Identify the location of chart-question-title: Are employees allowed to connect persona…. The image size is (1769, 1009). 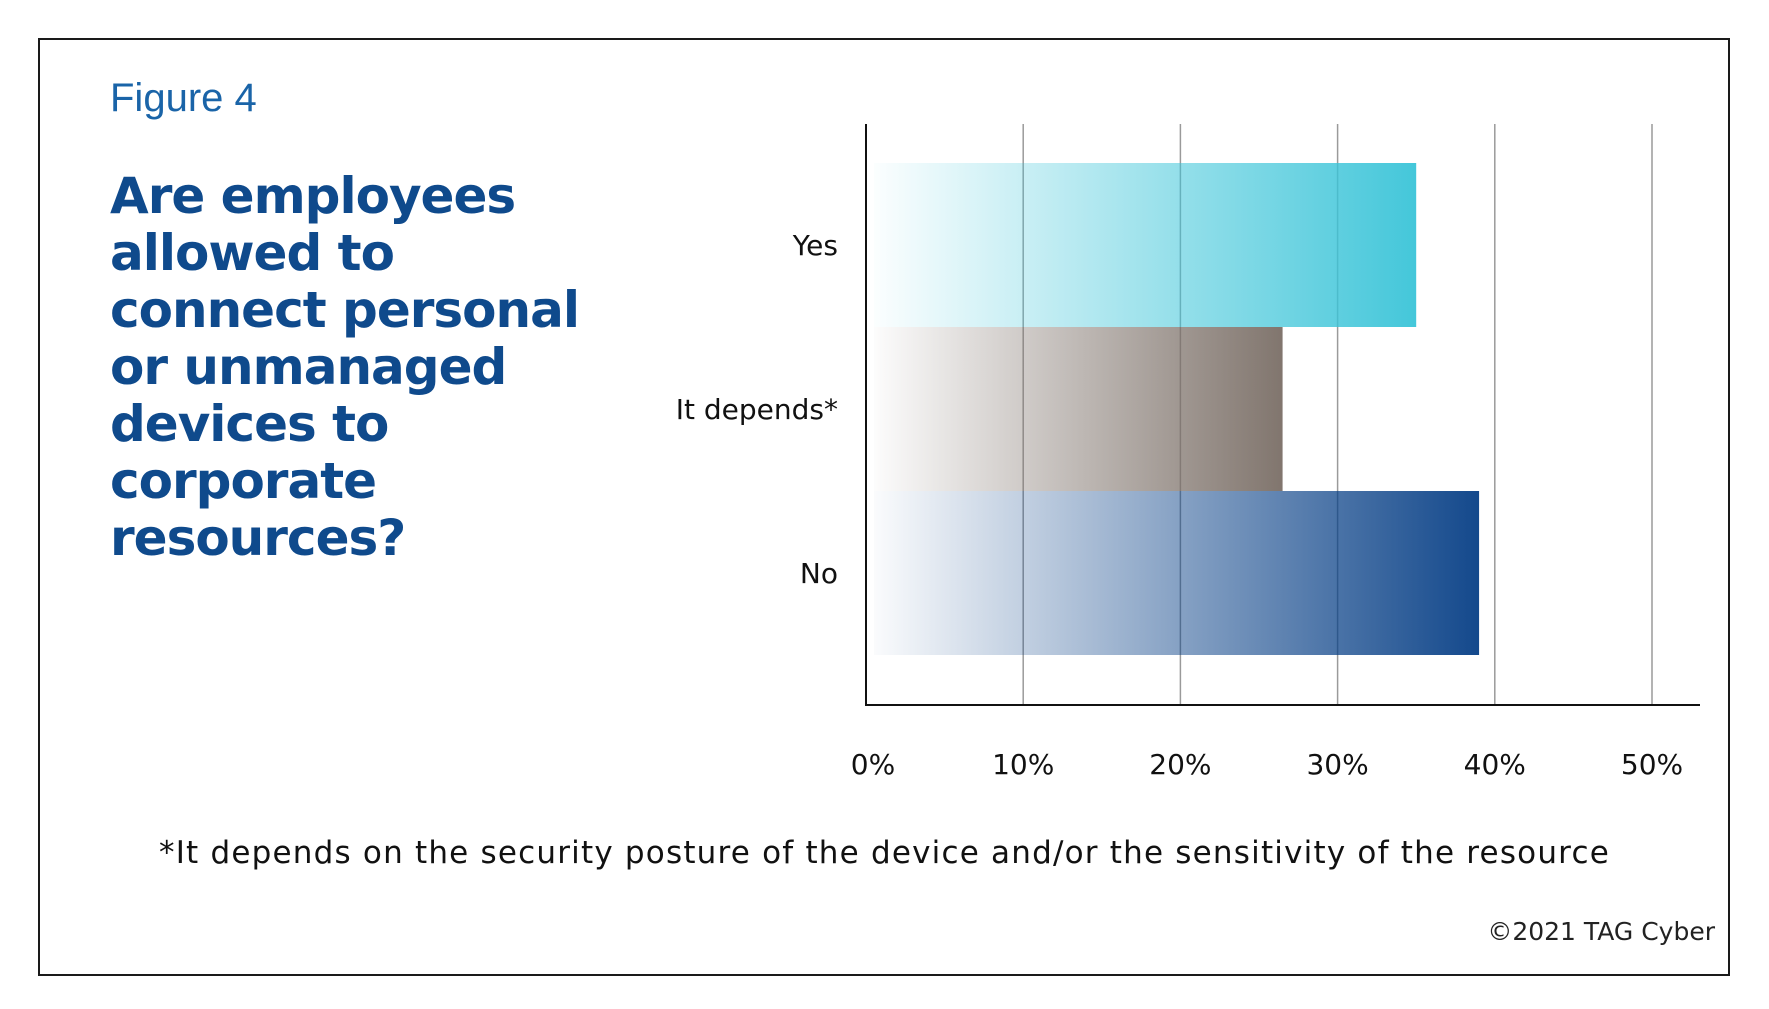
(345, 367).